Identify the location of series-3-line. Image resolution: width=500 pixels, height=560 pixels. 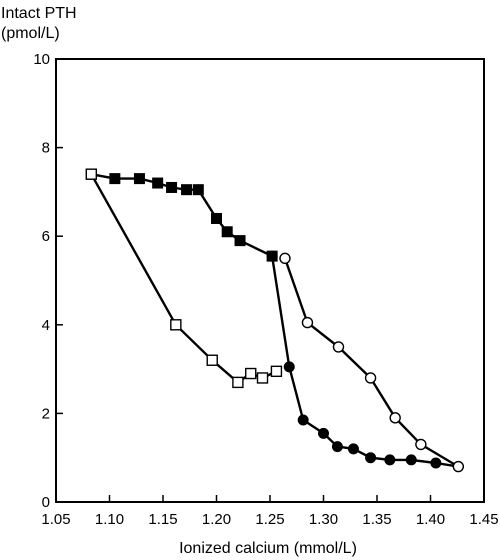
(364, 361).